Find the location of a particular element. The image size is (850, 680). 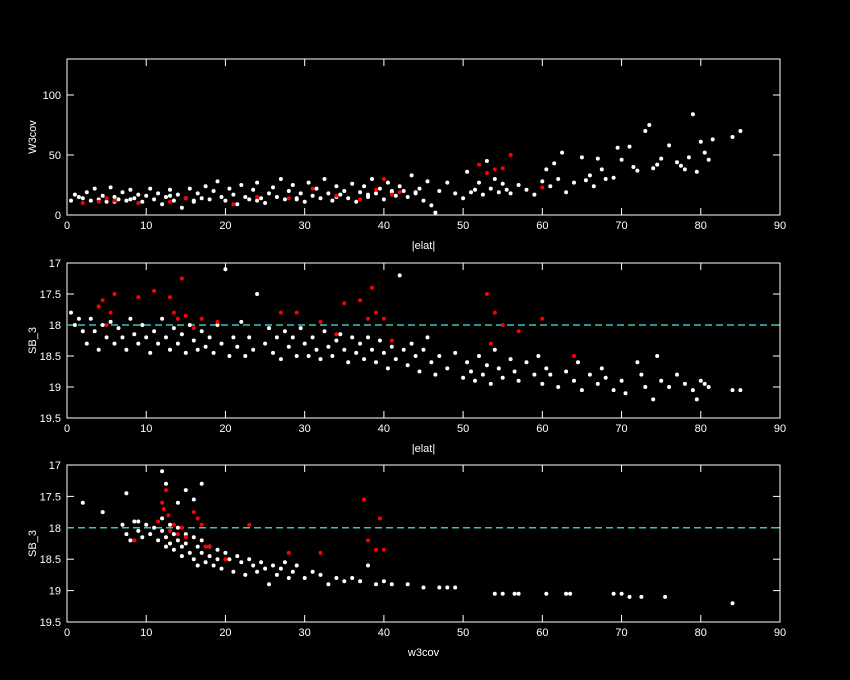

x-tick-label: 40 is located at coordinates (384, 226).